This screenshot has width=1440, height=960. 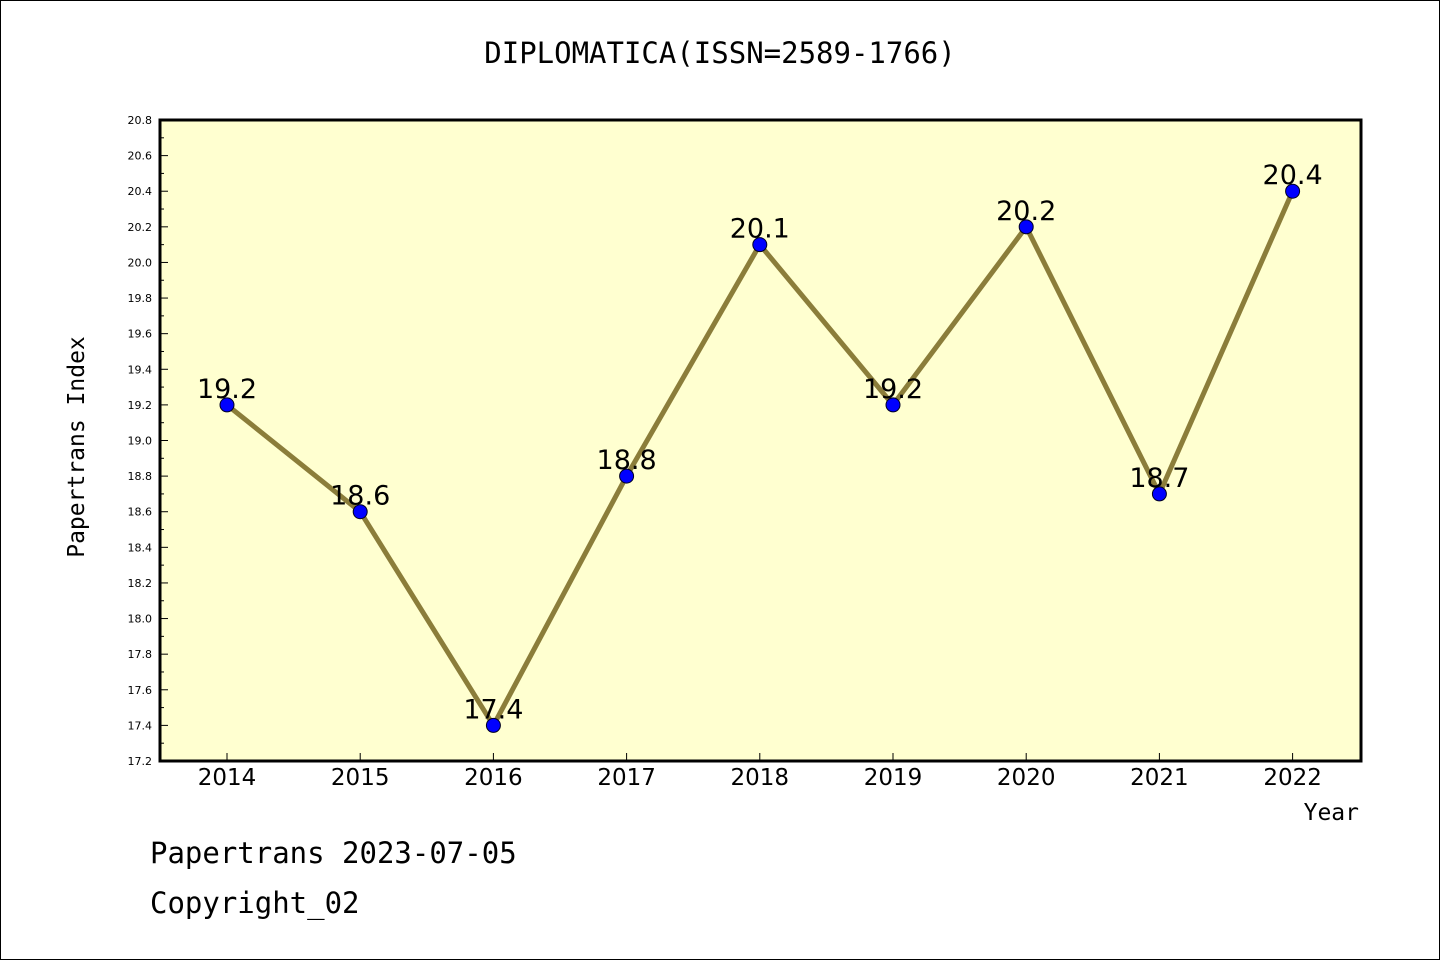 I want to click on y-tick-label: 18.4, so click(x=140, y=547).